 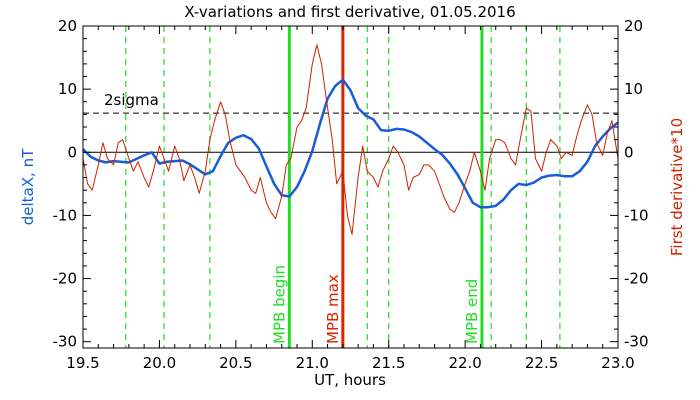 I want to click on x-tick-label-7: 23.0, so click(x=617, y=363).